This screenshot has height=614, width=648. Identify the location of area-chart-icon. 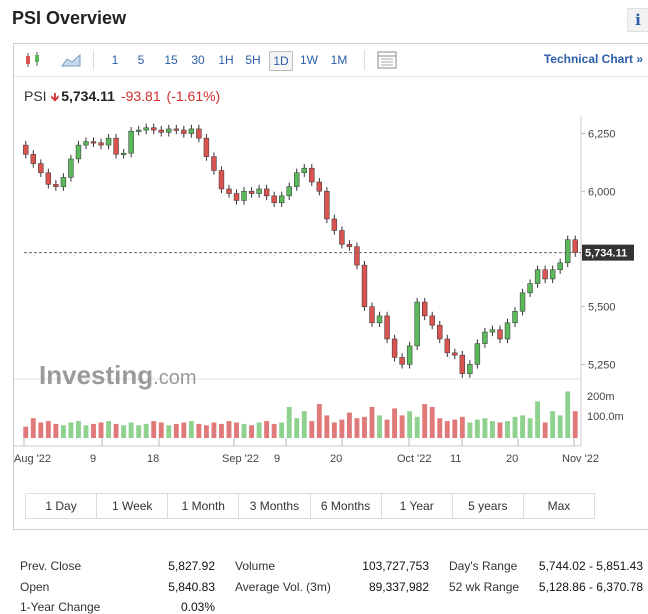
(71, 60).